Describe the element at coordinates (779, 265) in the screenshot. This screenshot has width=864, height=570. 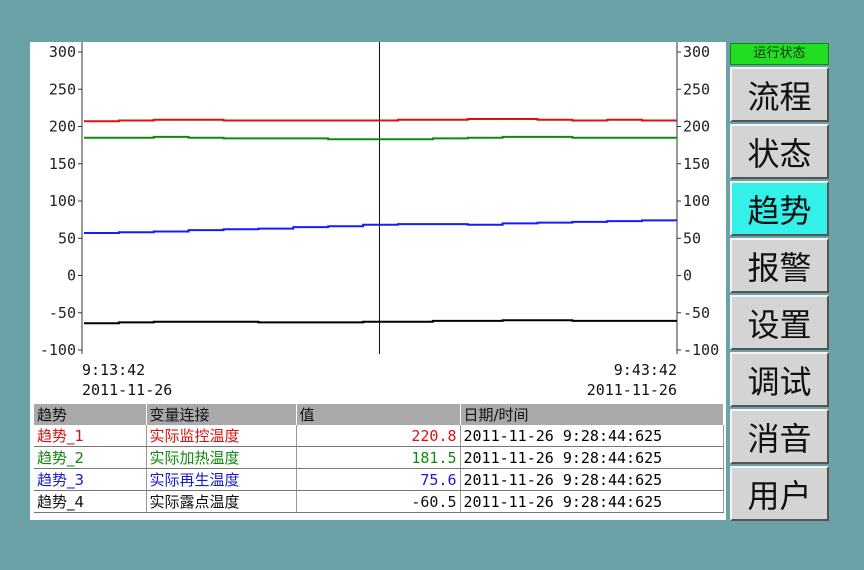
I see `nav-button-alarm: 报警` at that location.